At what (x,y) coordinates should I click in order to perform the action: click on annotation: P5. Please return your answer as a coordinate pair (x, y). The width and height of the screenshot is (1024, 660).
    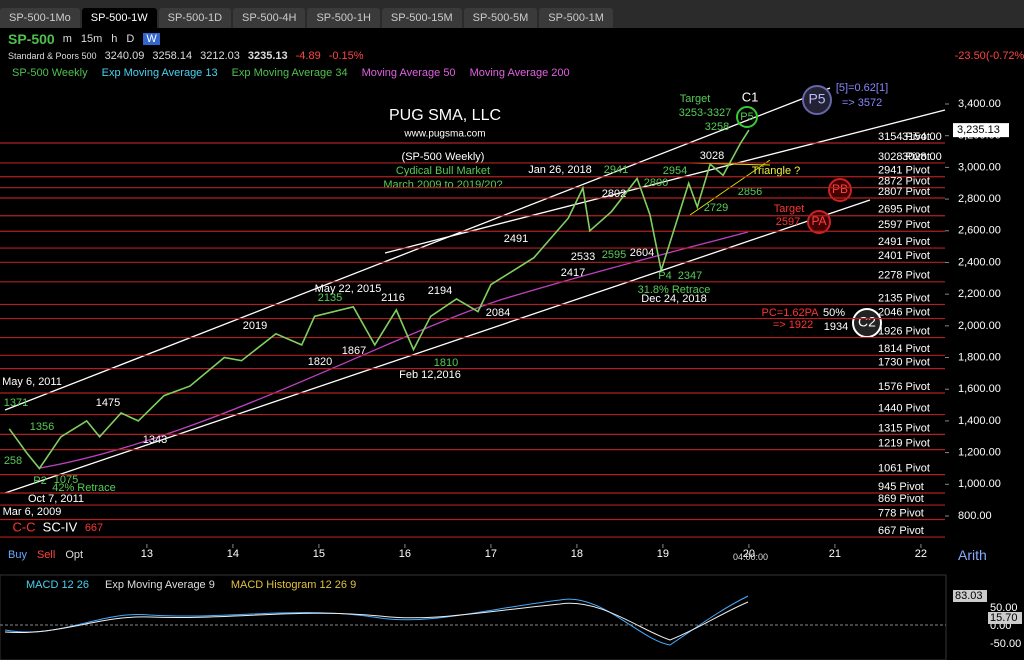
    Looking at the image, I should click on (816, 99).